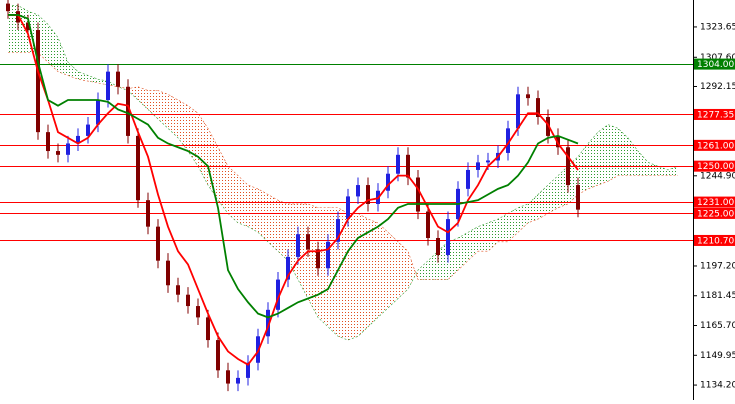  I want to click on y-tick-label: 1244.90, so click(717, 176).